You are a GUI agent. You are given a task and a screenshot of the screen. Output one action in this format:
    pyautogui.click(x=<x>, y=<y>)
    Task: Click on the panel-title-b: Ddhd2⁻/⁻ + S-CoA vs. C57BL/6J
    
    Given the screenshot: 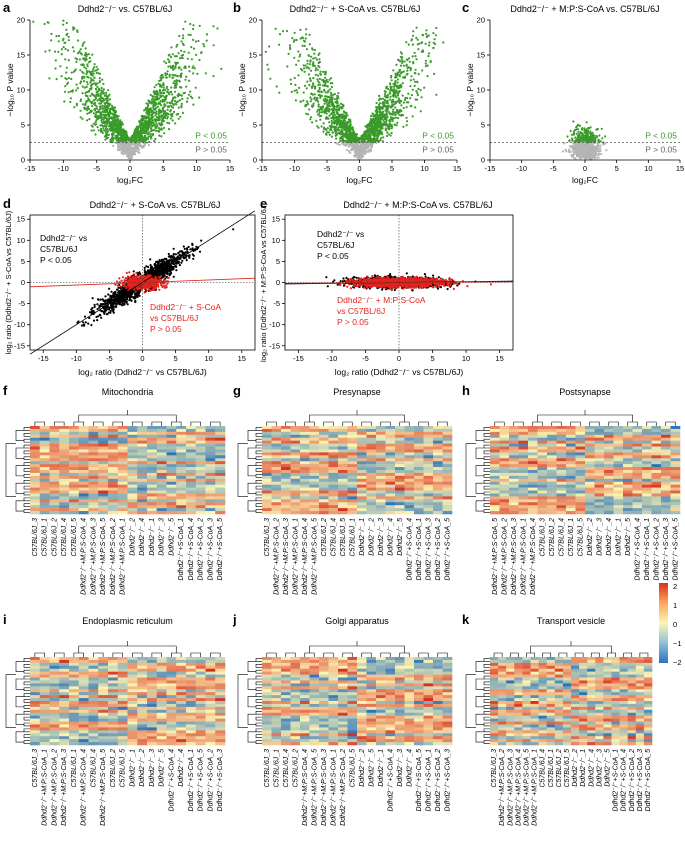 What is the action you would take?
    pyautogui.click(x=355, y=9)
    